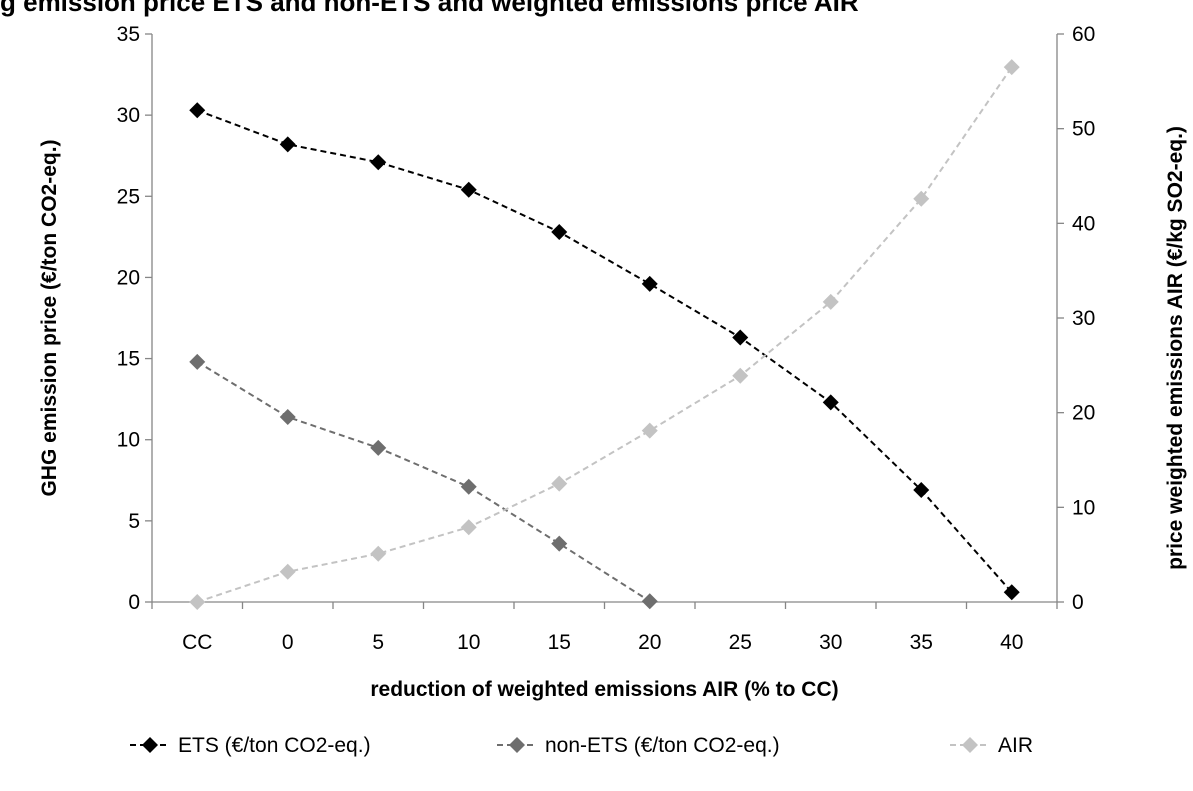 The width and height of the screenshot is (1193, 791). Describe the element at coordinates (830, 642) in the screenshot. I see `x-tick-label: 30` at that location.